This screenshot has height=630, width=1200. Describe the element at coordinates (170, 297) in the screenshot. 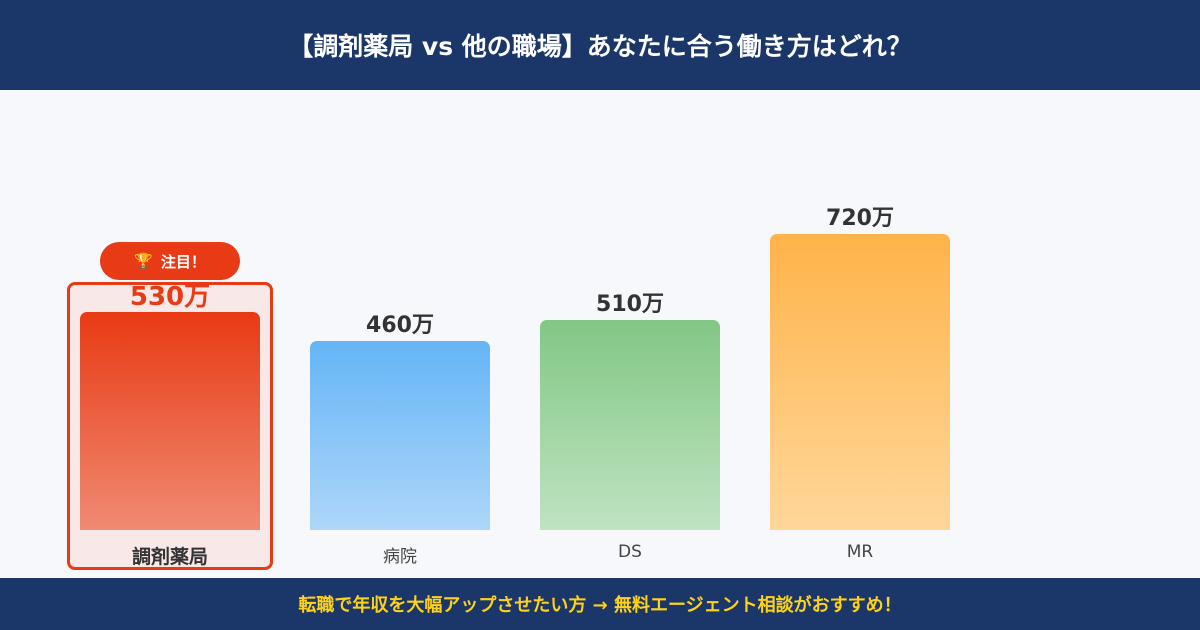

I see `value-label: 530万` at that location.